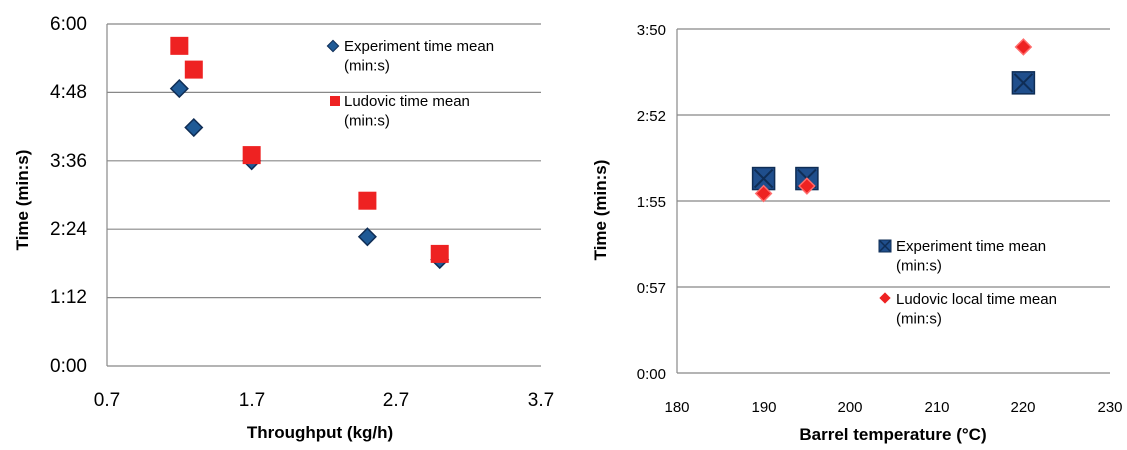 Image resolution: width=1127 pixels, height=450 pixels. Describe the element at coordinates (324, 400) in the screenshot. I see `left-x-tick-labels: 0.7 1.7 2.7 3.7` at that location.